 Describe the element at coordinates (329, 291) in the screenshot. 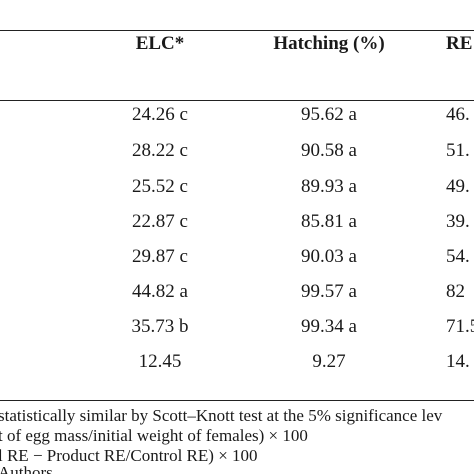

I see `table-cell-hatching: 99.57 a` at that location.